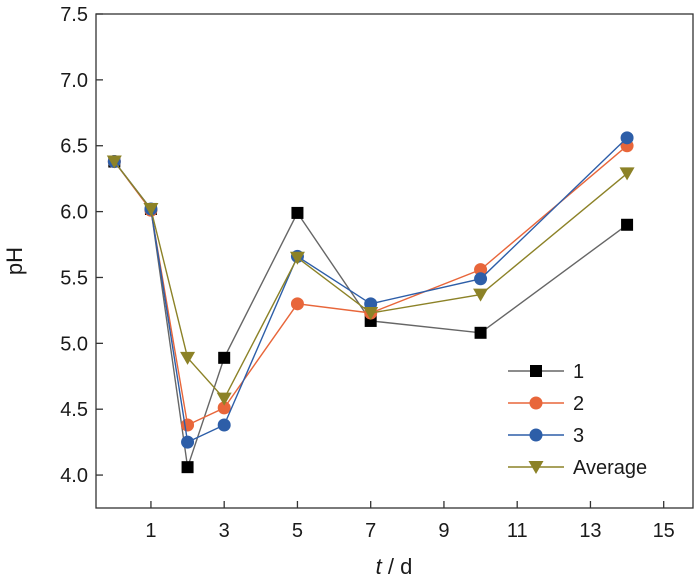 This screenshot has width=700, height=582. What do you see at coordinates (81, 245) in the screenshot?
I see `y-axis-ticks: 4.0 4.5 5.0 5.5 6.0 6.5 7.0 7.5` at bounding box center [81, 245].